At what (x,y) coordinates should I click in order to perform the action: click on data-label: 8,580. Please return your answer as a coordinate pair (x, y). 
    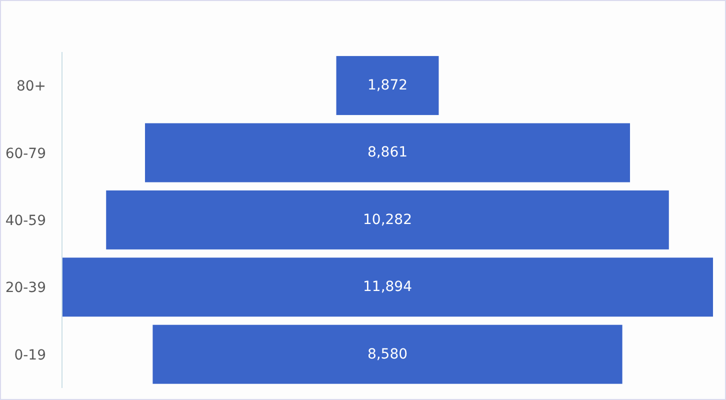
    Looking at the image, I should click on (387, 354).